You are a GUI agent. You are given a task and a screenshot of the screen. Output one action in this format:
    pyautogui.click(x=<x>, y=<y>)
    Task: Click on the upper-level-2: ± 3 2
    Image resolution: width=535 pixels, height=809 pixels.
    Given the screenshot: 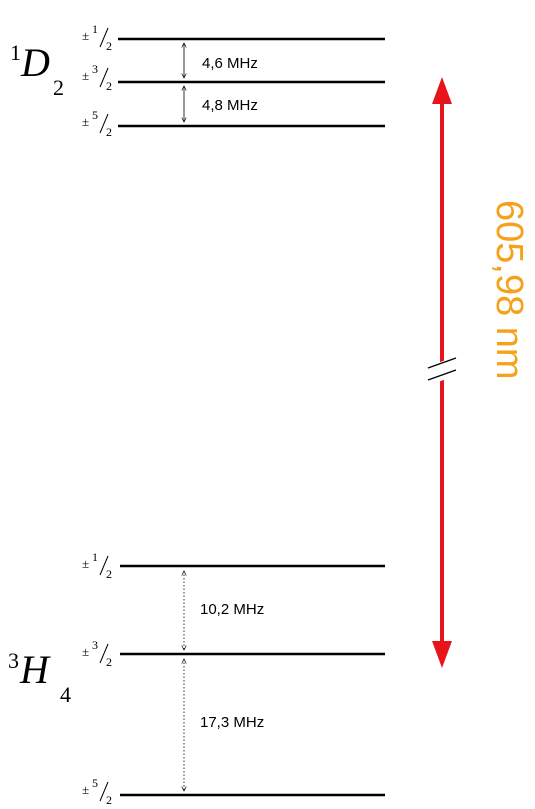 What is the action you would take?
    pyautogui.click(x=233, y=77)
    